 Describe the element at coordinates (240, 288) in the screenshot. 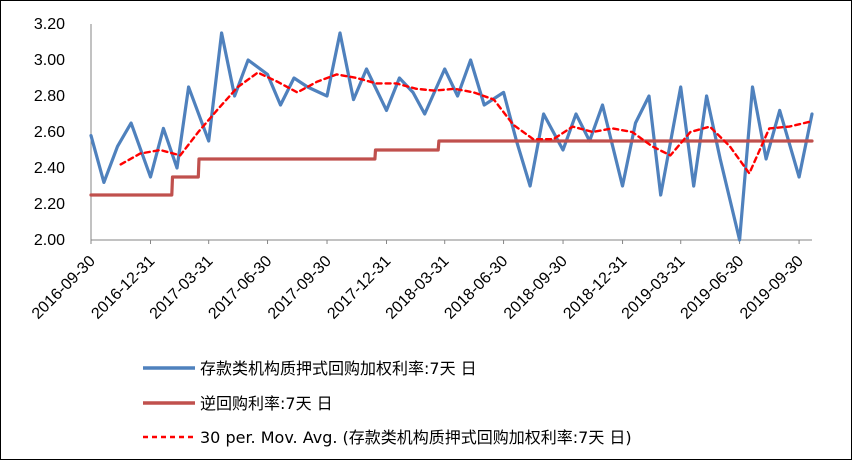

I see `x-tick-label: 2017-06-30` at that location.